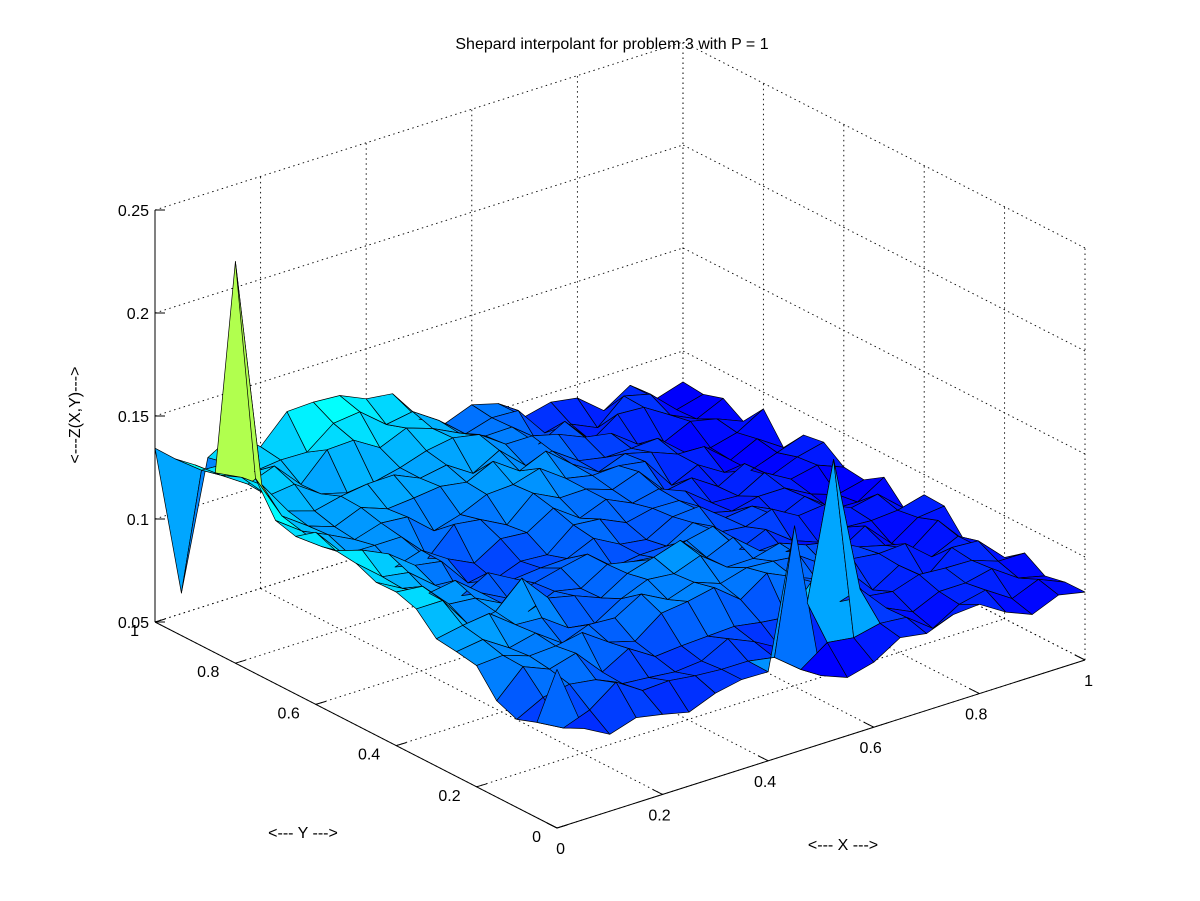 The height and width of the screenshot is (901, 1200). Describe the element at coordinates (536, 837) in the screenshot. I see `y-tick-label: 0` at that location.